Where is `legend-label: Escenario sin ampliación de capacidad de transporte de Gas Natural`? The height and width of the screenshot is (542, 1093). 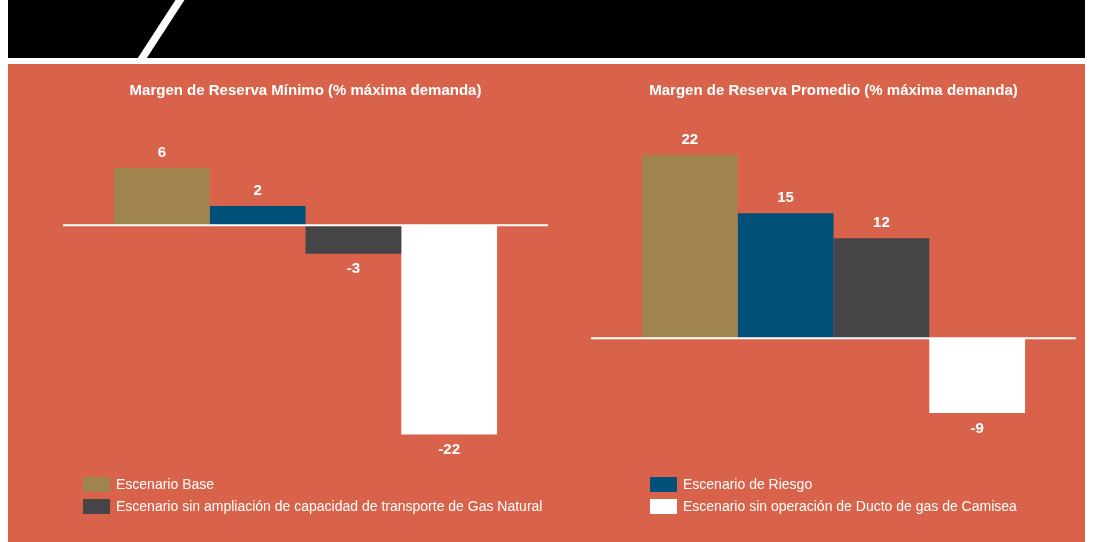 legend-label: Escenario sin ampliación de capacidad de transporte de Gas Natural is located at coordinates (329, 506).